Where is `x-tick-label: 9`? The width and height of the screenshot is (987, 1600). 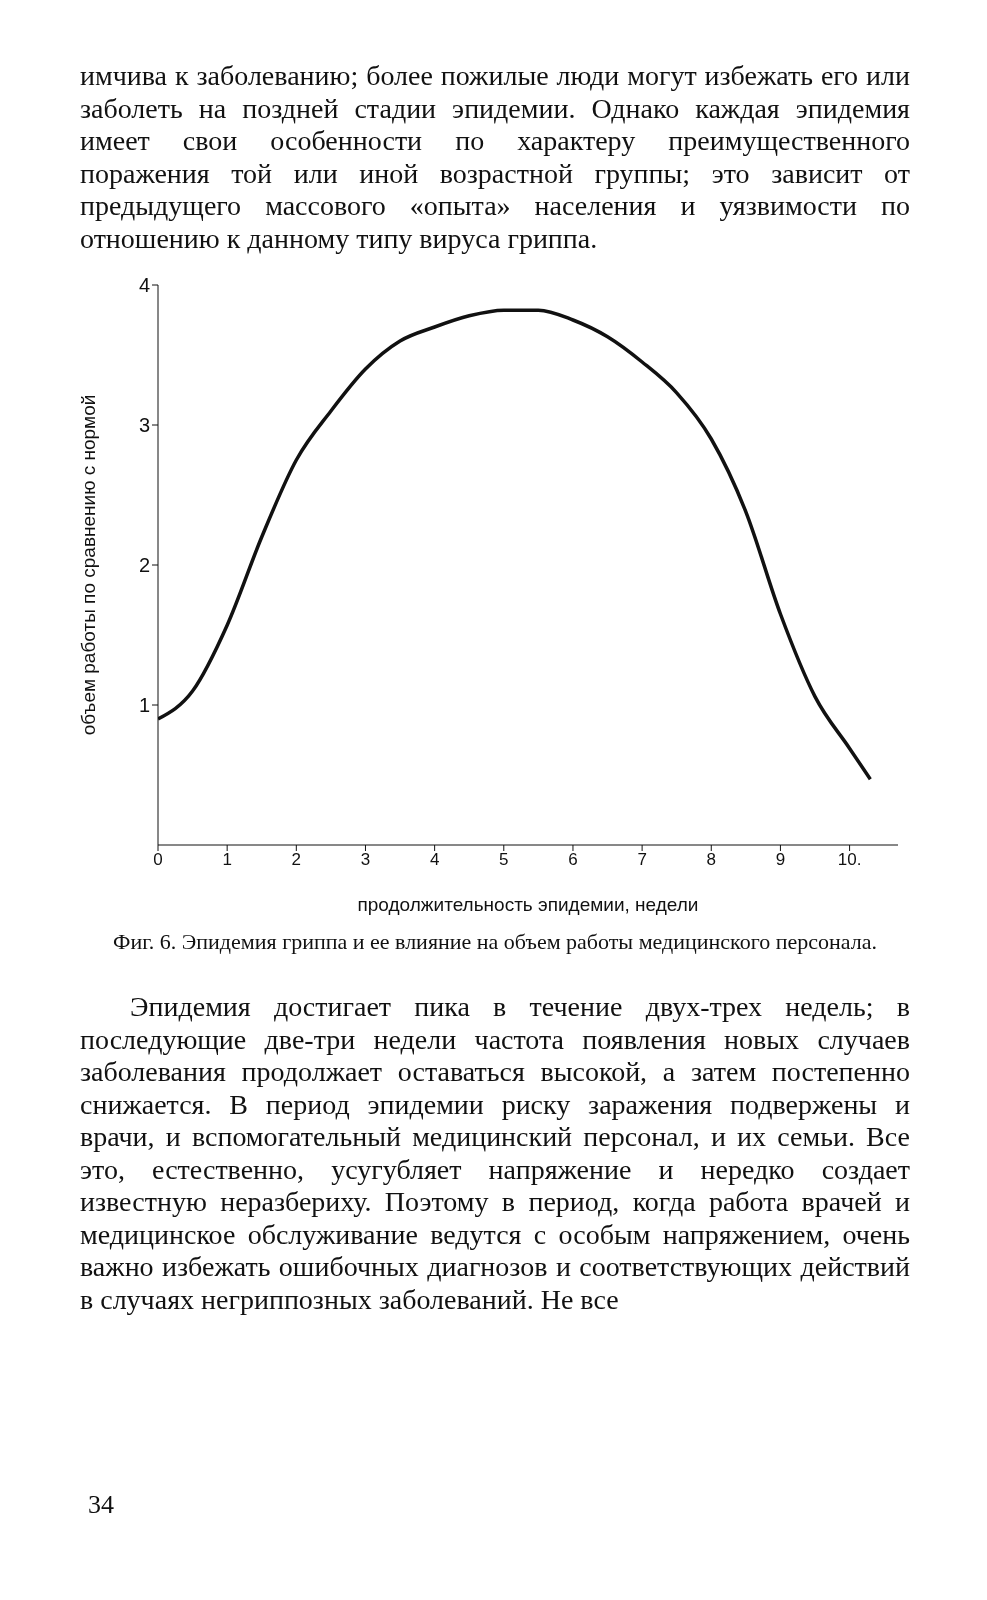 x-tick-label: 9 is located at coordinates (780, 860).